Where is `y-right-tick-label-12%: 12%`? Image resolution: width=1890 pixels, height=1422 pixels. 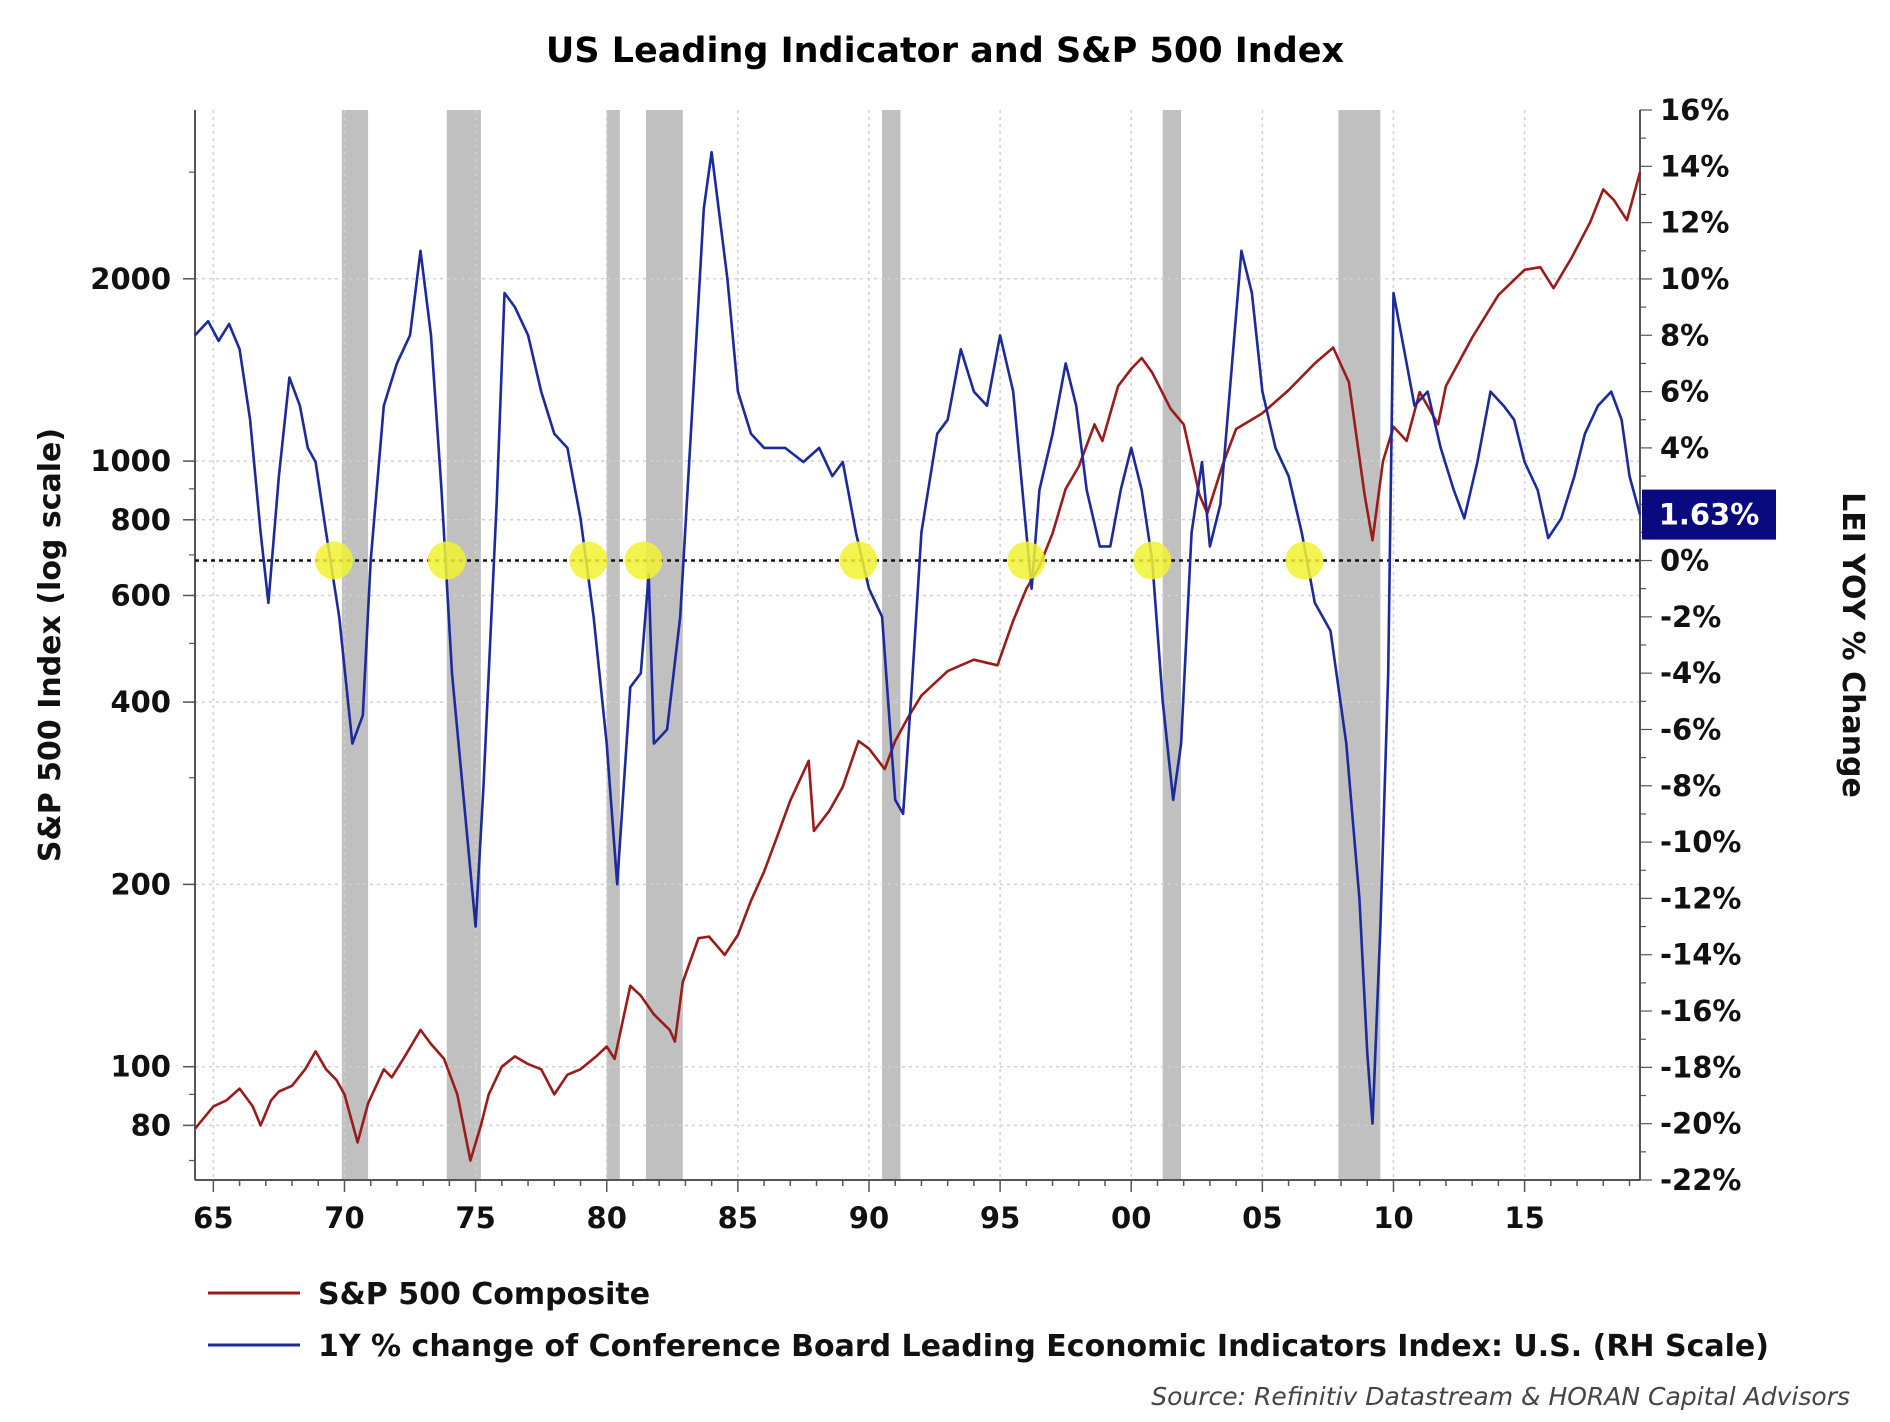
y-right-tick-label-12%: 12% is located at coordinates (1694, 223).